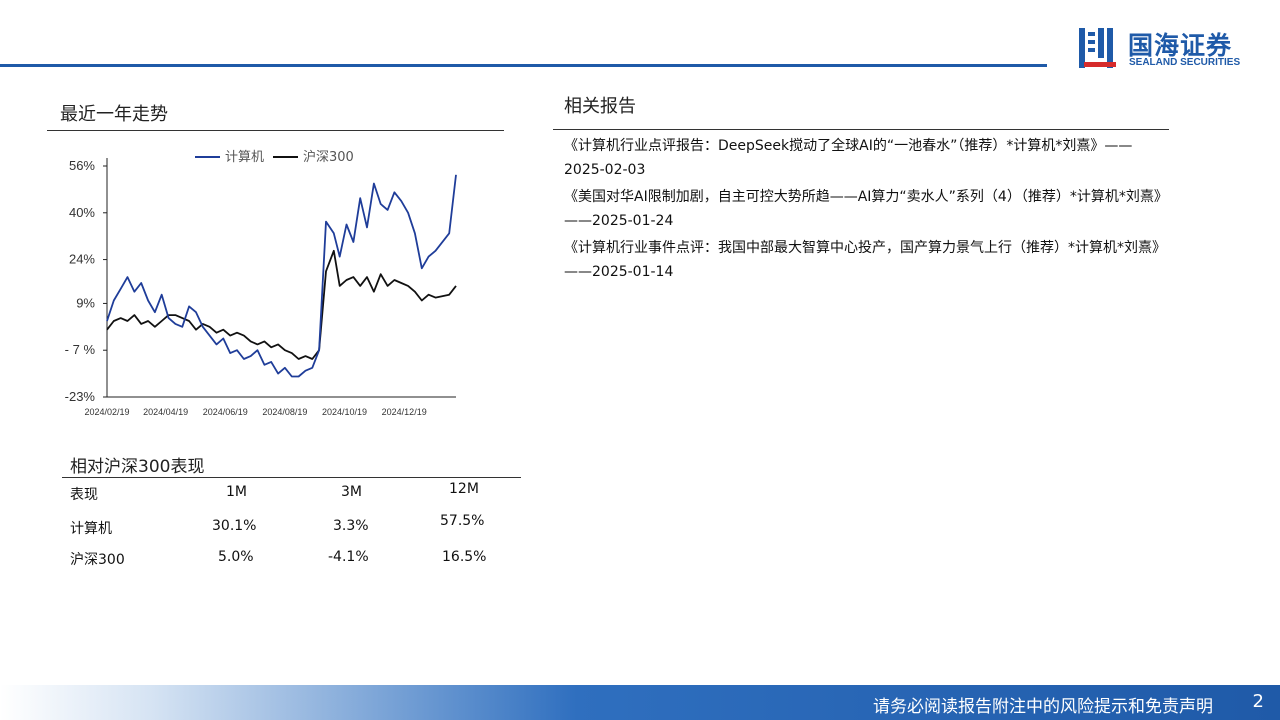 This screenshot has width=1280, height=720. Describe the element at coordinates (85, 302) in the screenshot. I see `y-tick-label: 9%` at that location.